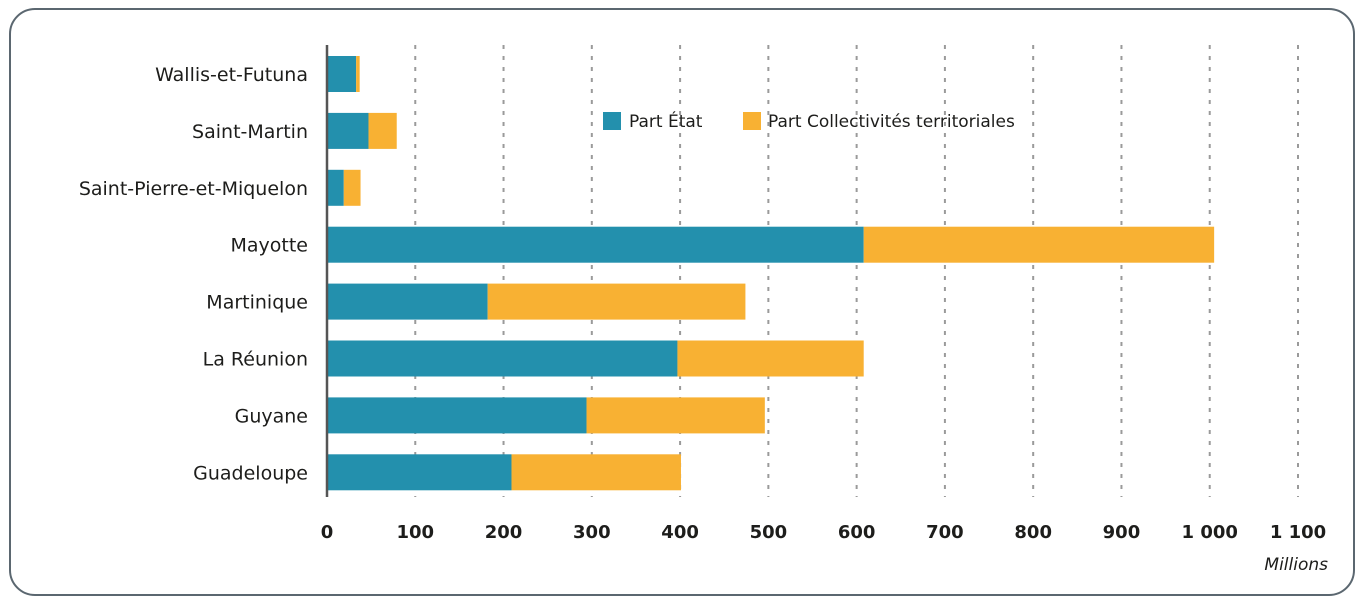 This screenshot has height=600, width=1357. I want to click on category-label: La Réunion, so click(255, 360).